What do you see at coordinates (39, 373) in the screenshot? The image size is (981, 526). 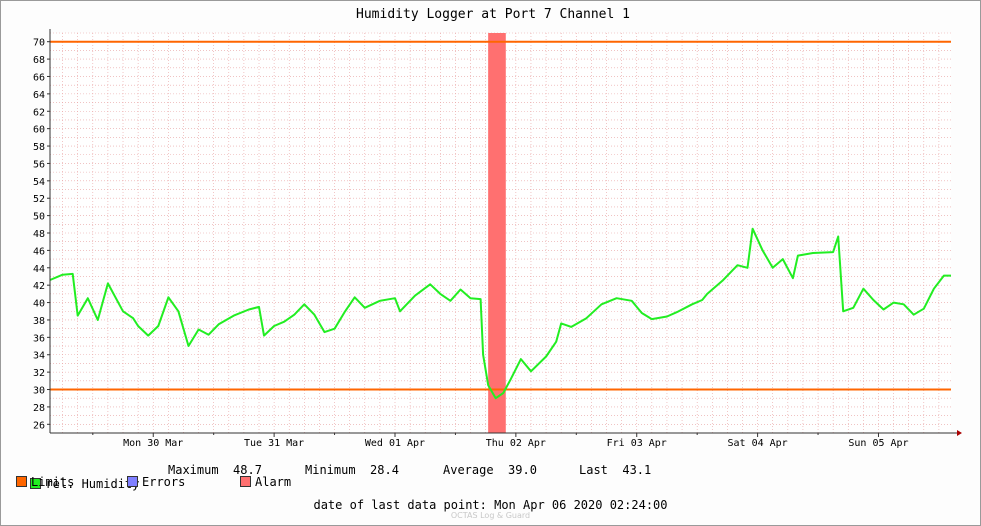 I see `y-tick-label: 32` at bounding box center [39, 373].